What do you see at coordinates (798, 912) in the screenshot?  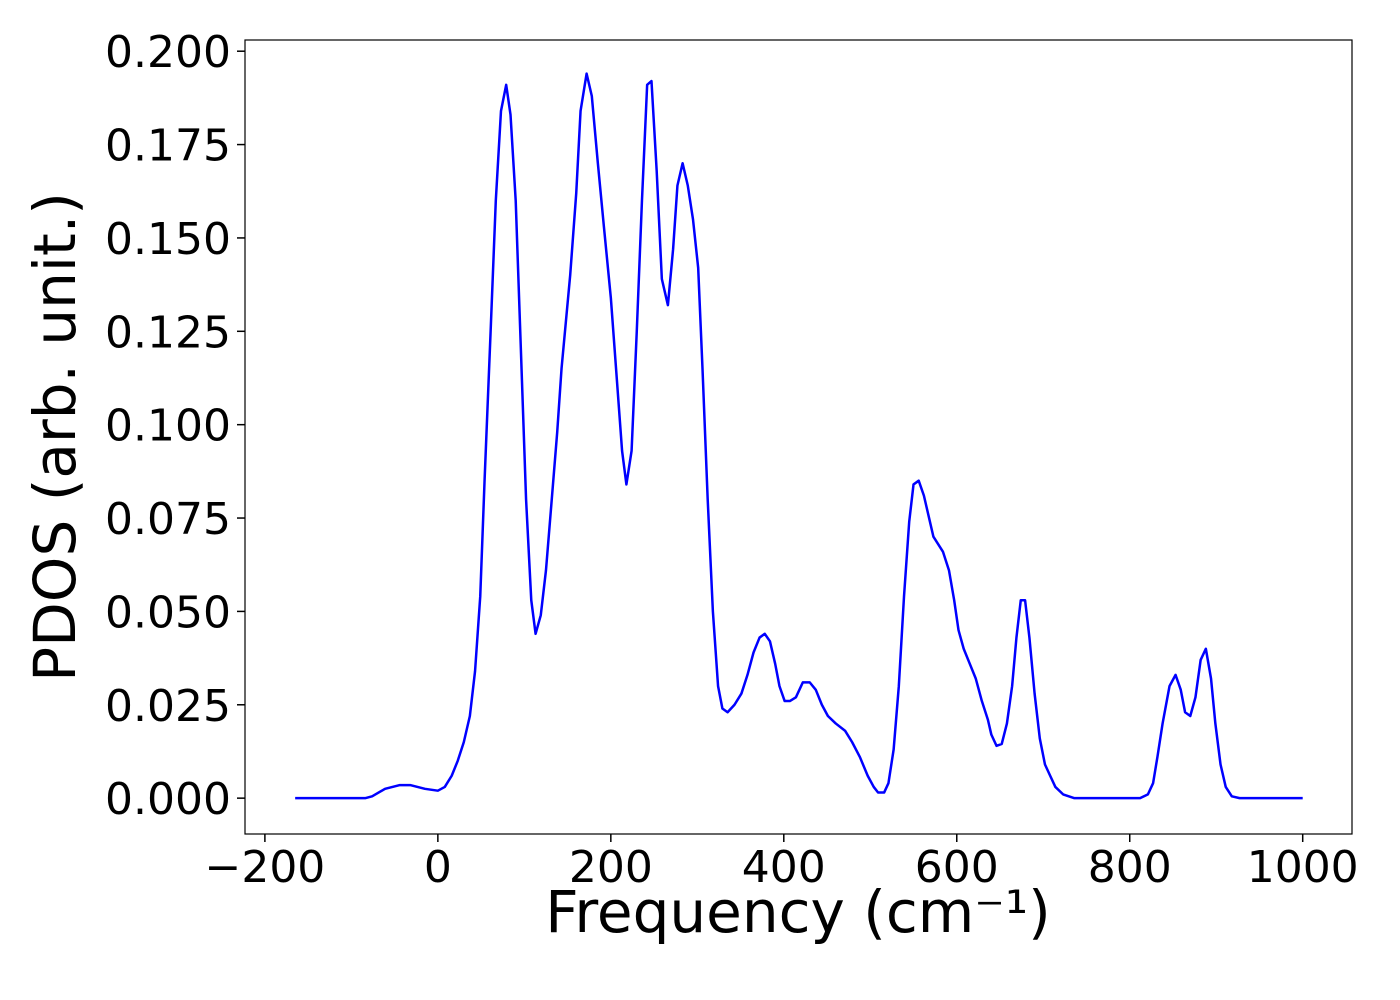 I see `x-axis-label: Frequency (cm⁻¹)` at bounding box center [798, 912].